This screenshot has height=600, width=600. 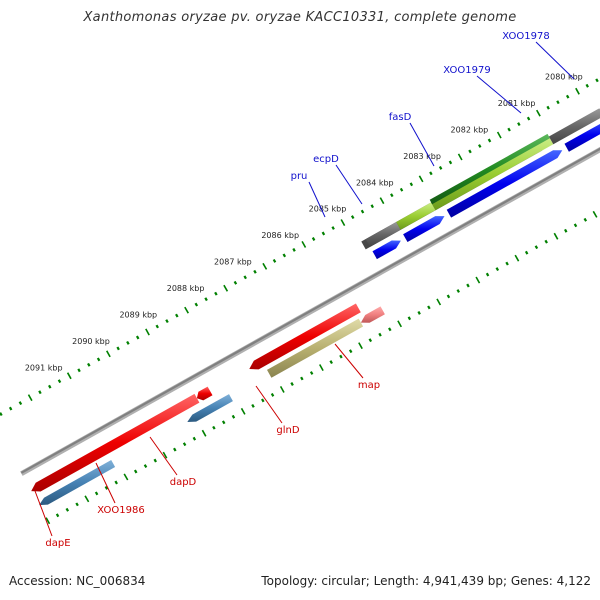 I want to click on ruler-tick-label: 2083 kbp, so click(x=422, y=156).